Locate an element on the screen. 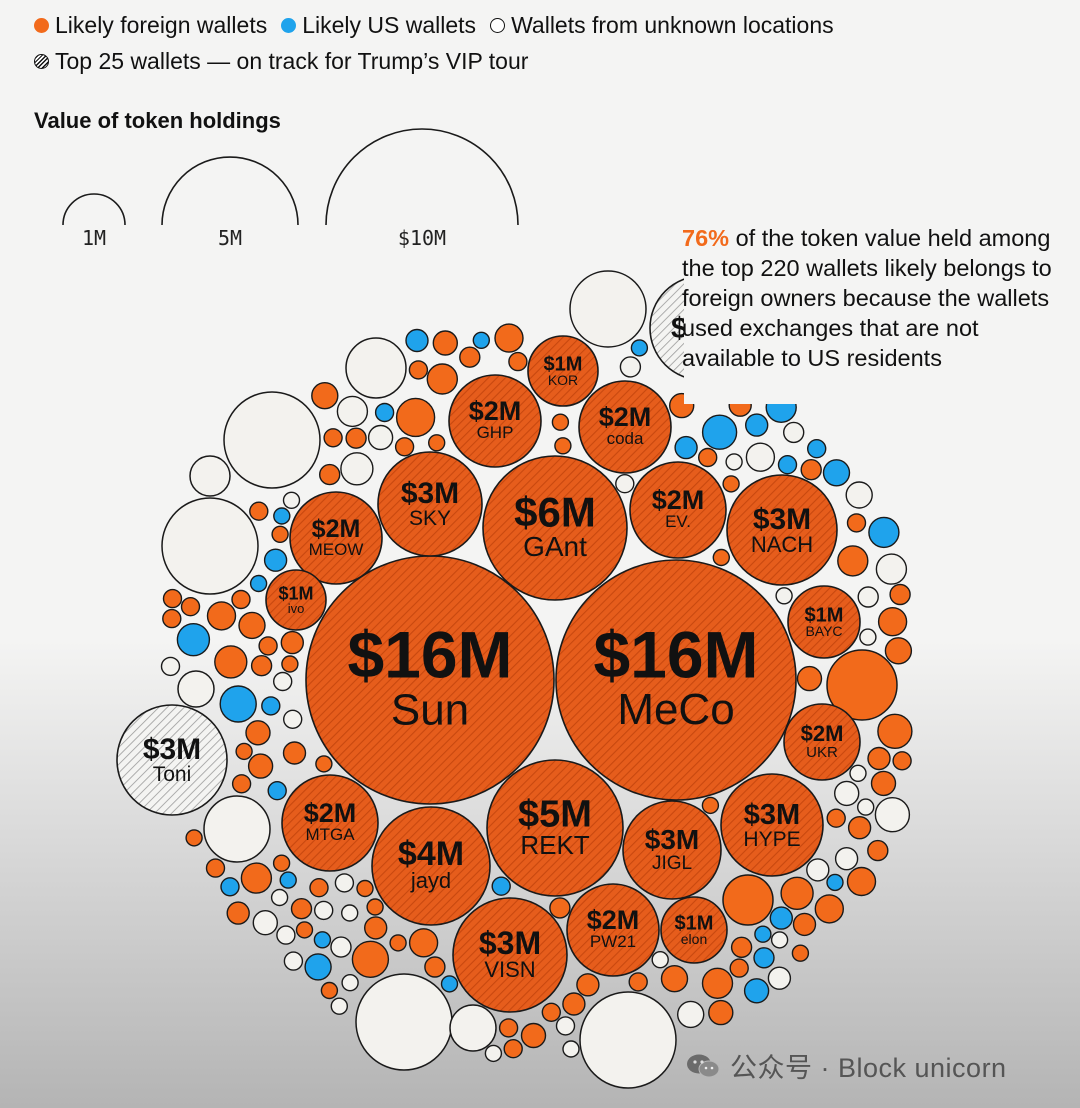  legend-foreign-label: Likely foreign wallets is located at coordinates (161, 25).